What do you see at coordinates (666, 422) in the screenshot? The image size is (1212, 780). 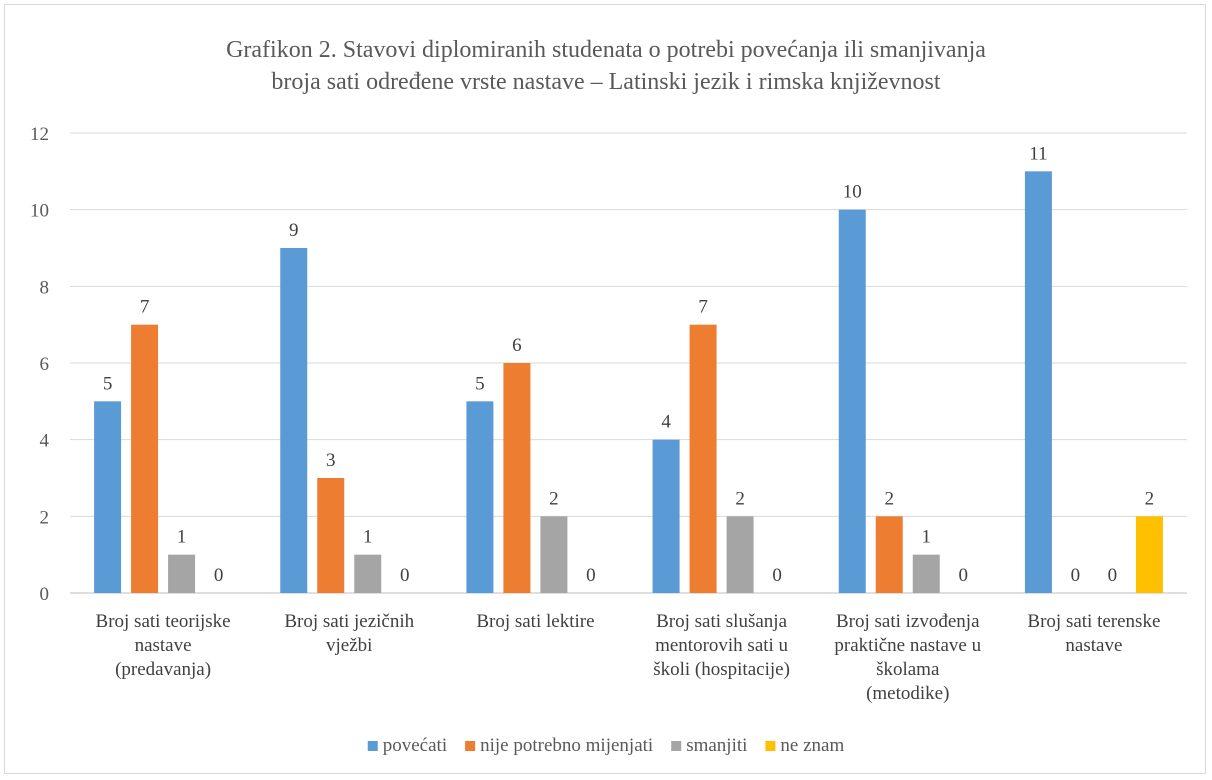 I see `data-label: 4` at bounding box center [666, 422].